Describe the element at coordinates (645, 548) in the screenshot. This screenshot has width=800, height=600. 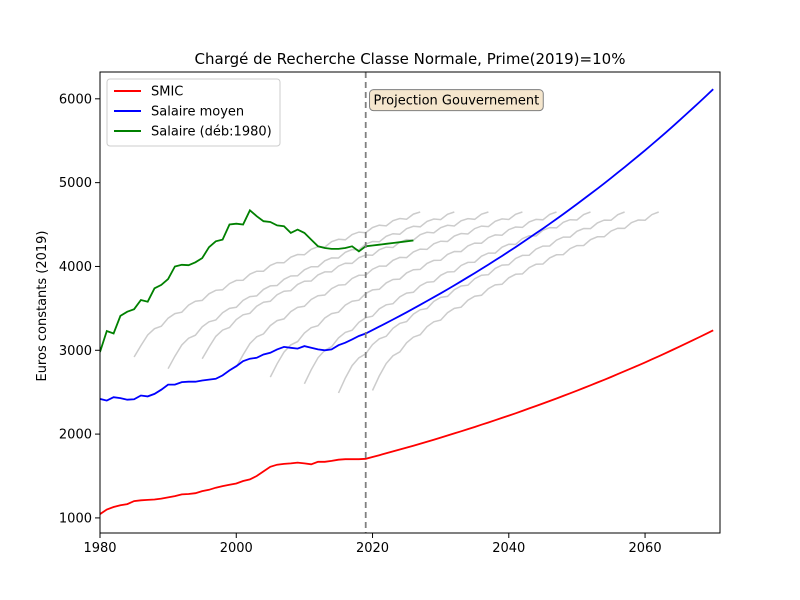
I see `x-tick-label: 2060` at that location.